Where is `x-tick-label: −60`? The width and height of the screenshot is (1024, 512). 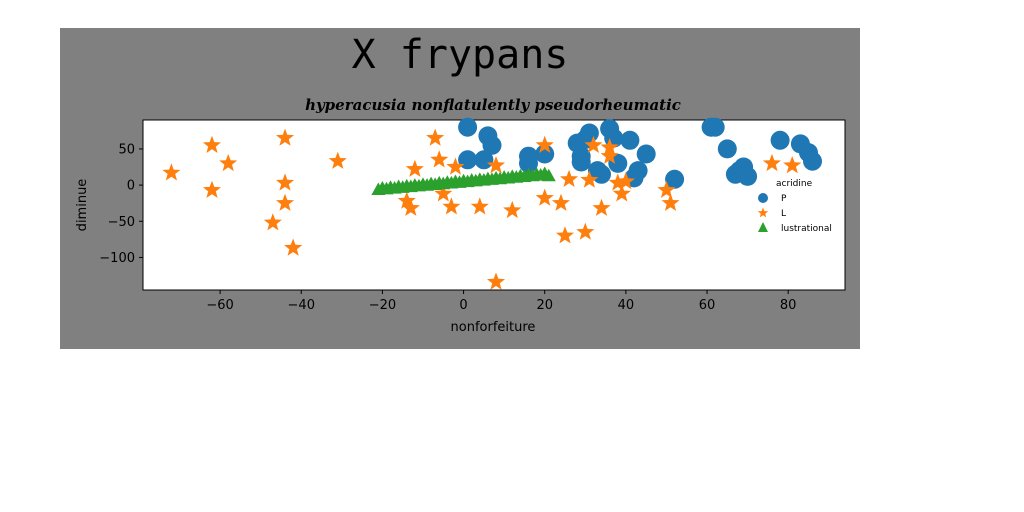
x-tick-label: −60 is located at coordinates (219, 305).